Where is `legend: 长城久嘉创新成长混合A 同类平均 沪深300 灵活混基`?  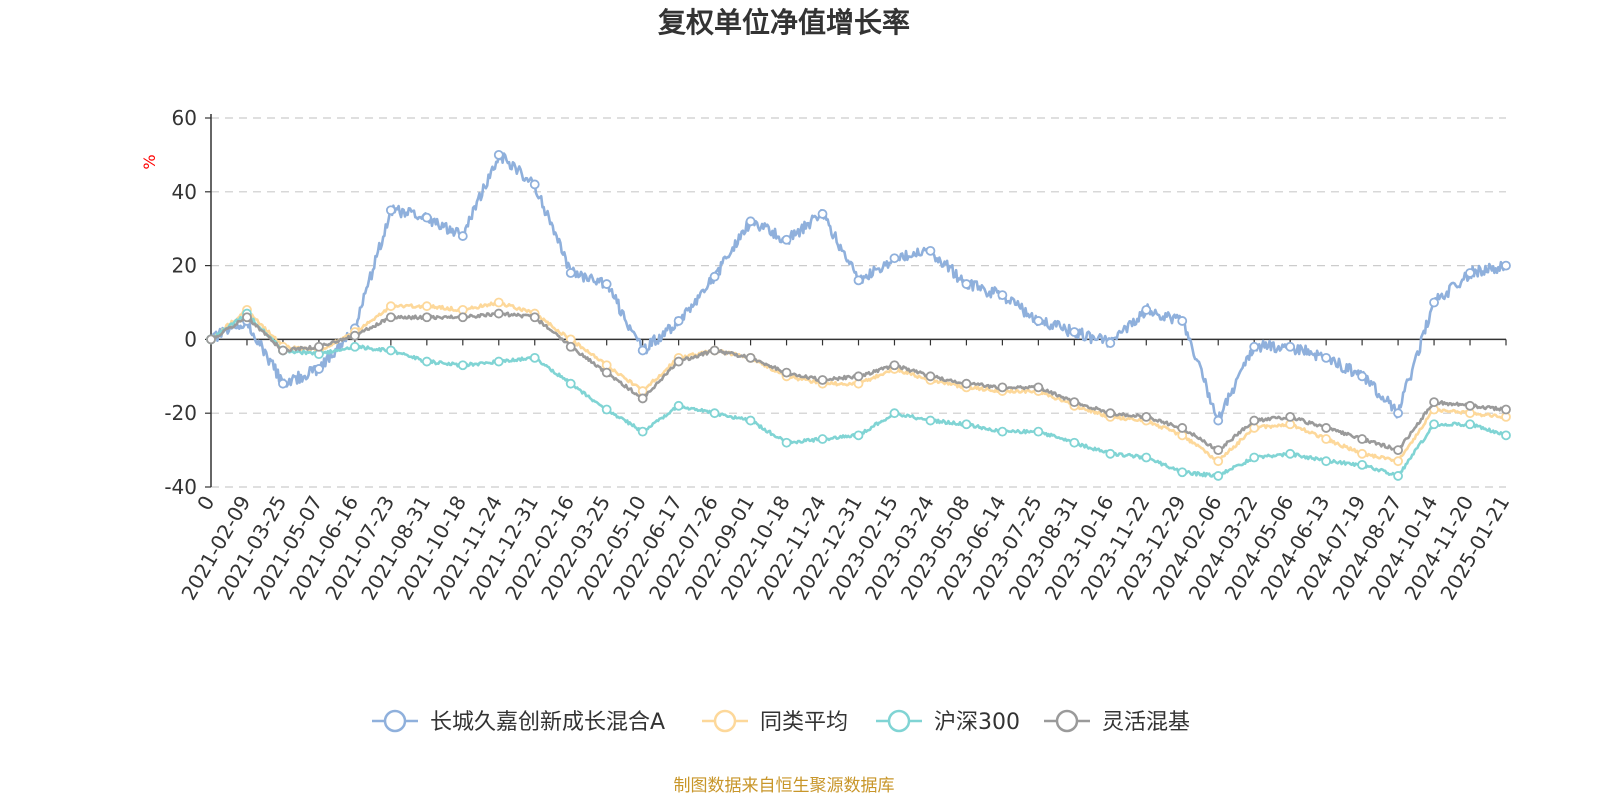 legend: 长城久嘉创新成长混合A 同类平均 沪深300 灵活混基 is located at coordinates (781, 722).